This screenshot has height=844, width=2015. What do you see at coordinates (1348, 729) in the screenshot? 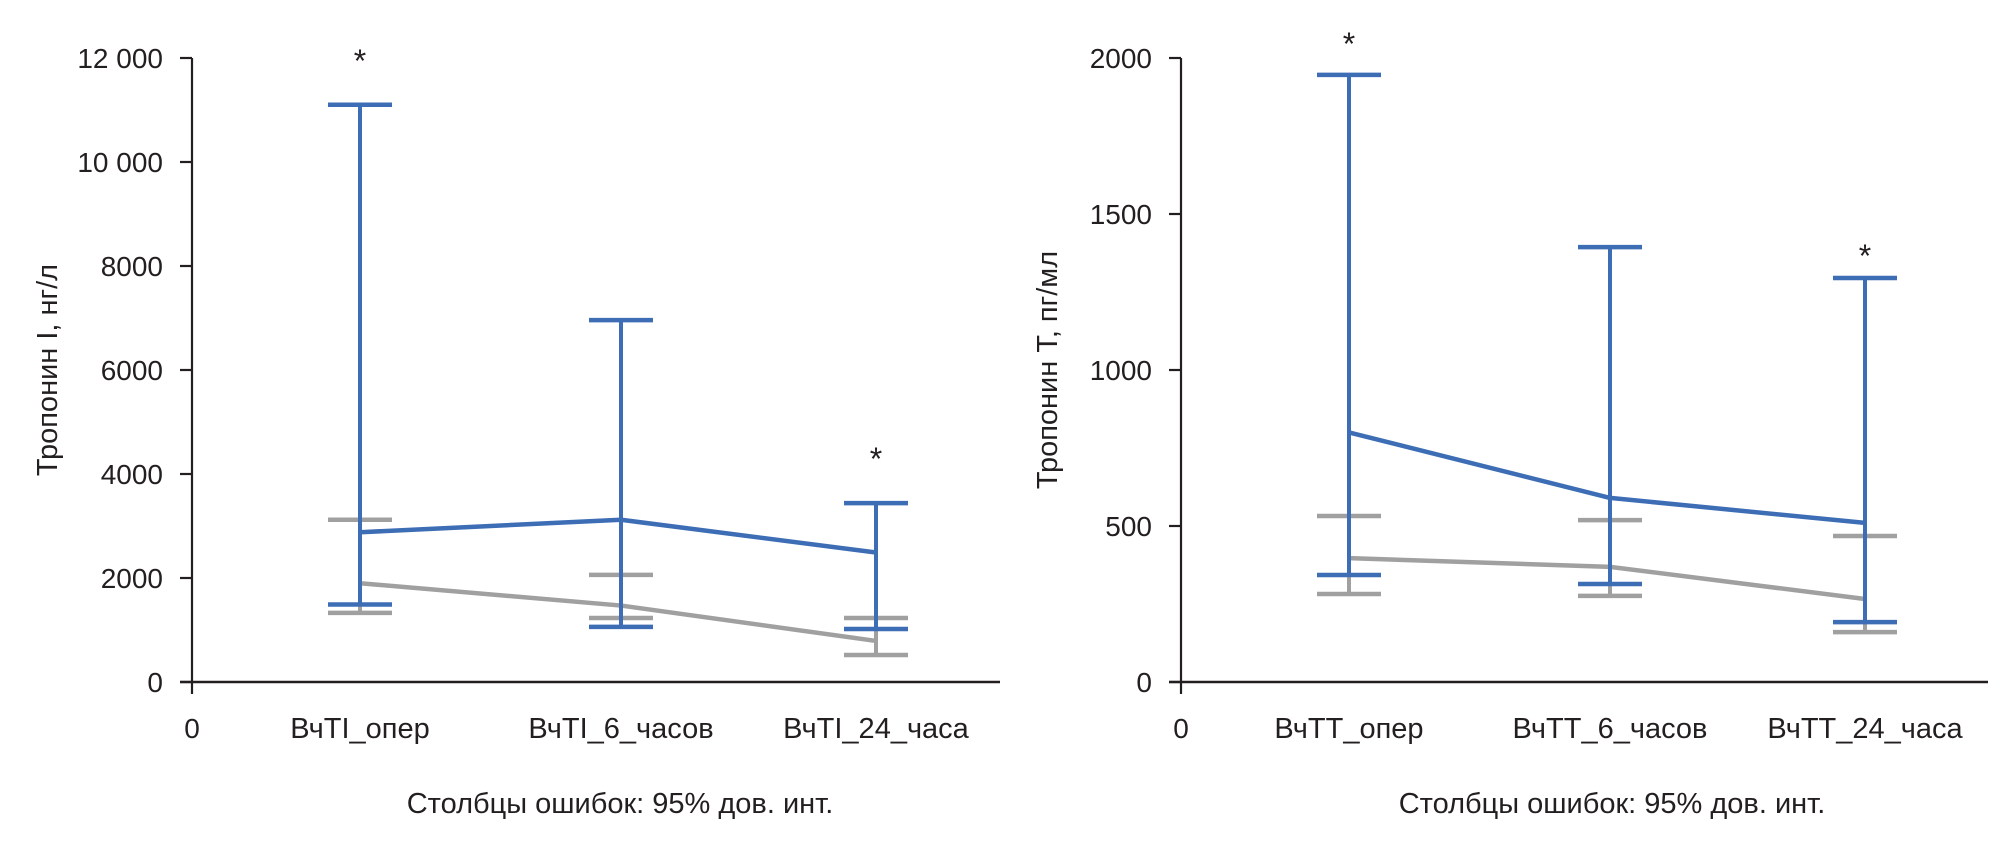
I see `x-category-label: ВчТТ_опер` at bounding box center [1348, 729].